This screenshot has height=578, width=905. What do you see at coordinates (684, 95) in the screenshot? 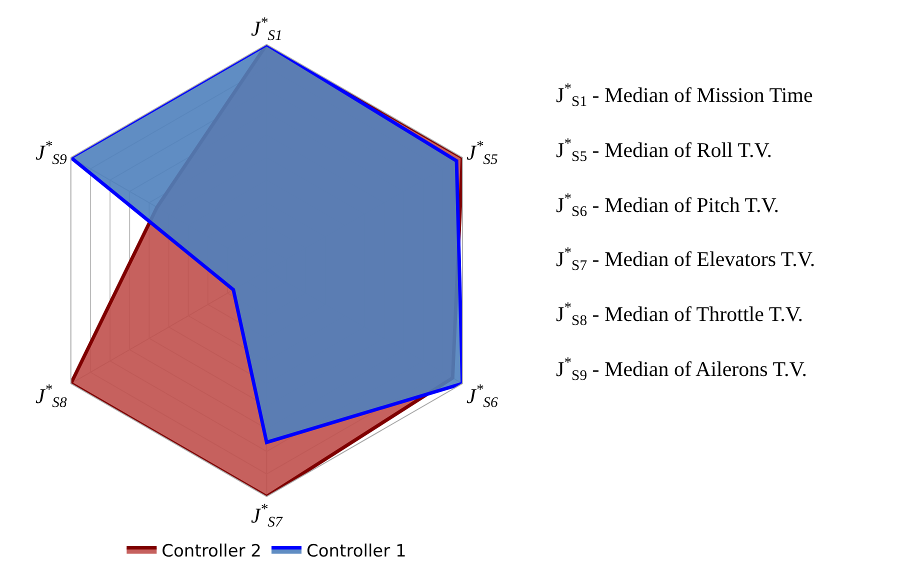
I see `text: J$^{*}$$_{S1}$ - Median of Mission Time` at bounding box center [684, 95].